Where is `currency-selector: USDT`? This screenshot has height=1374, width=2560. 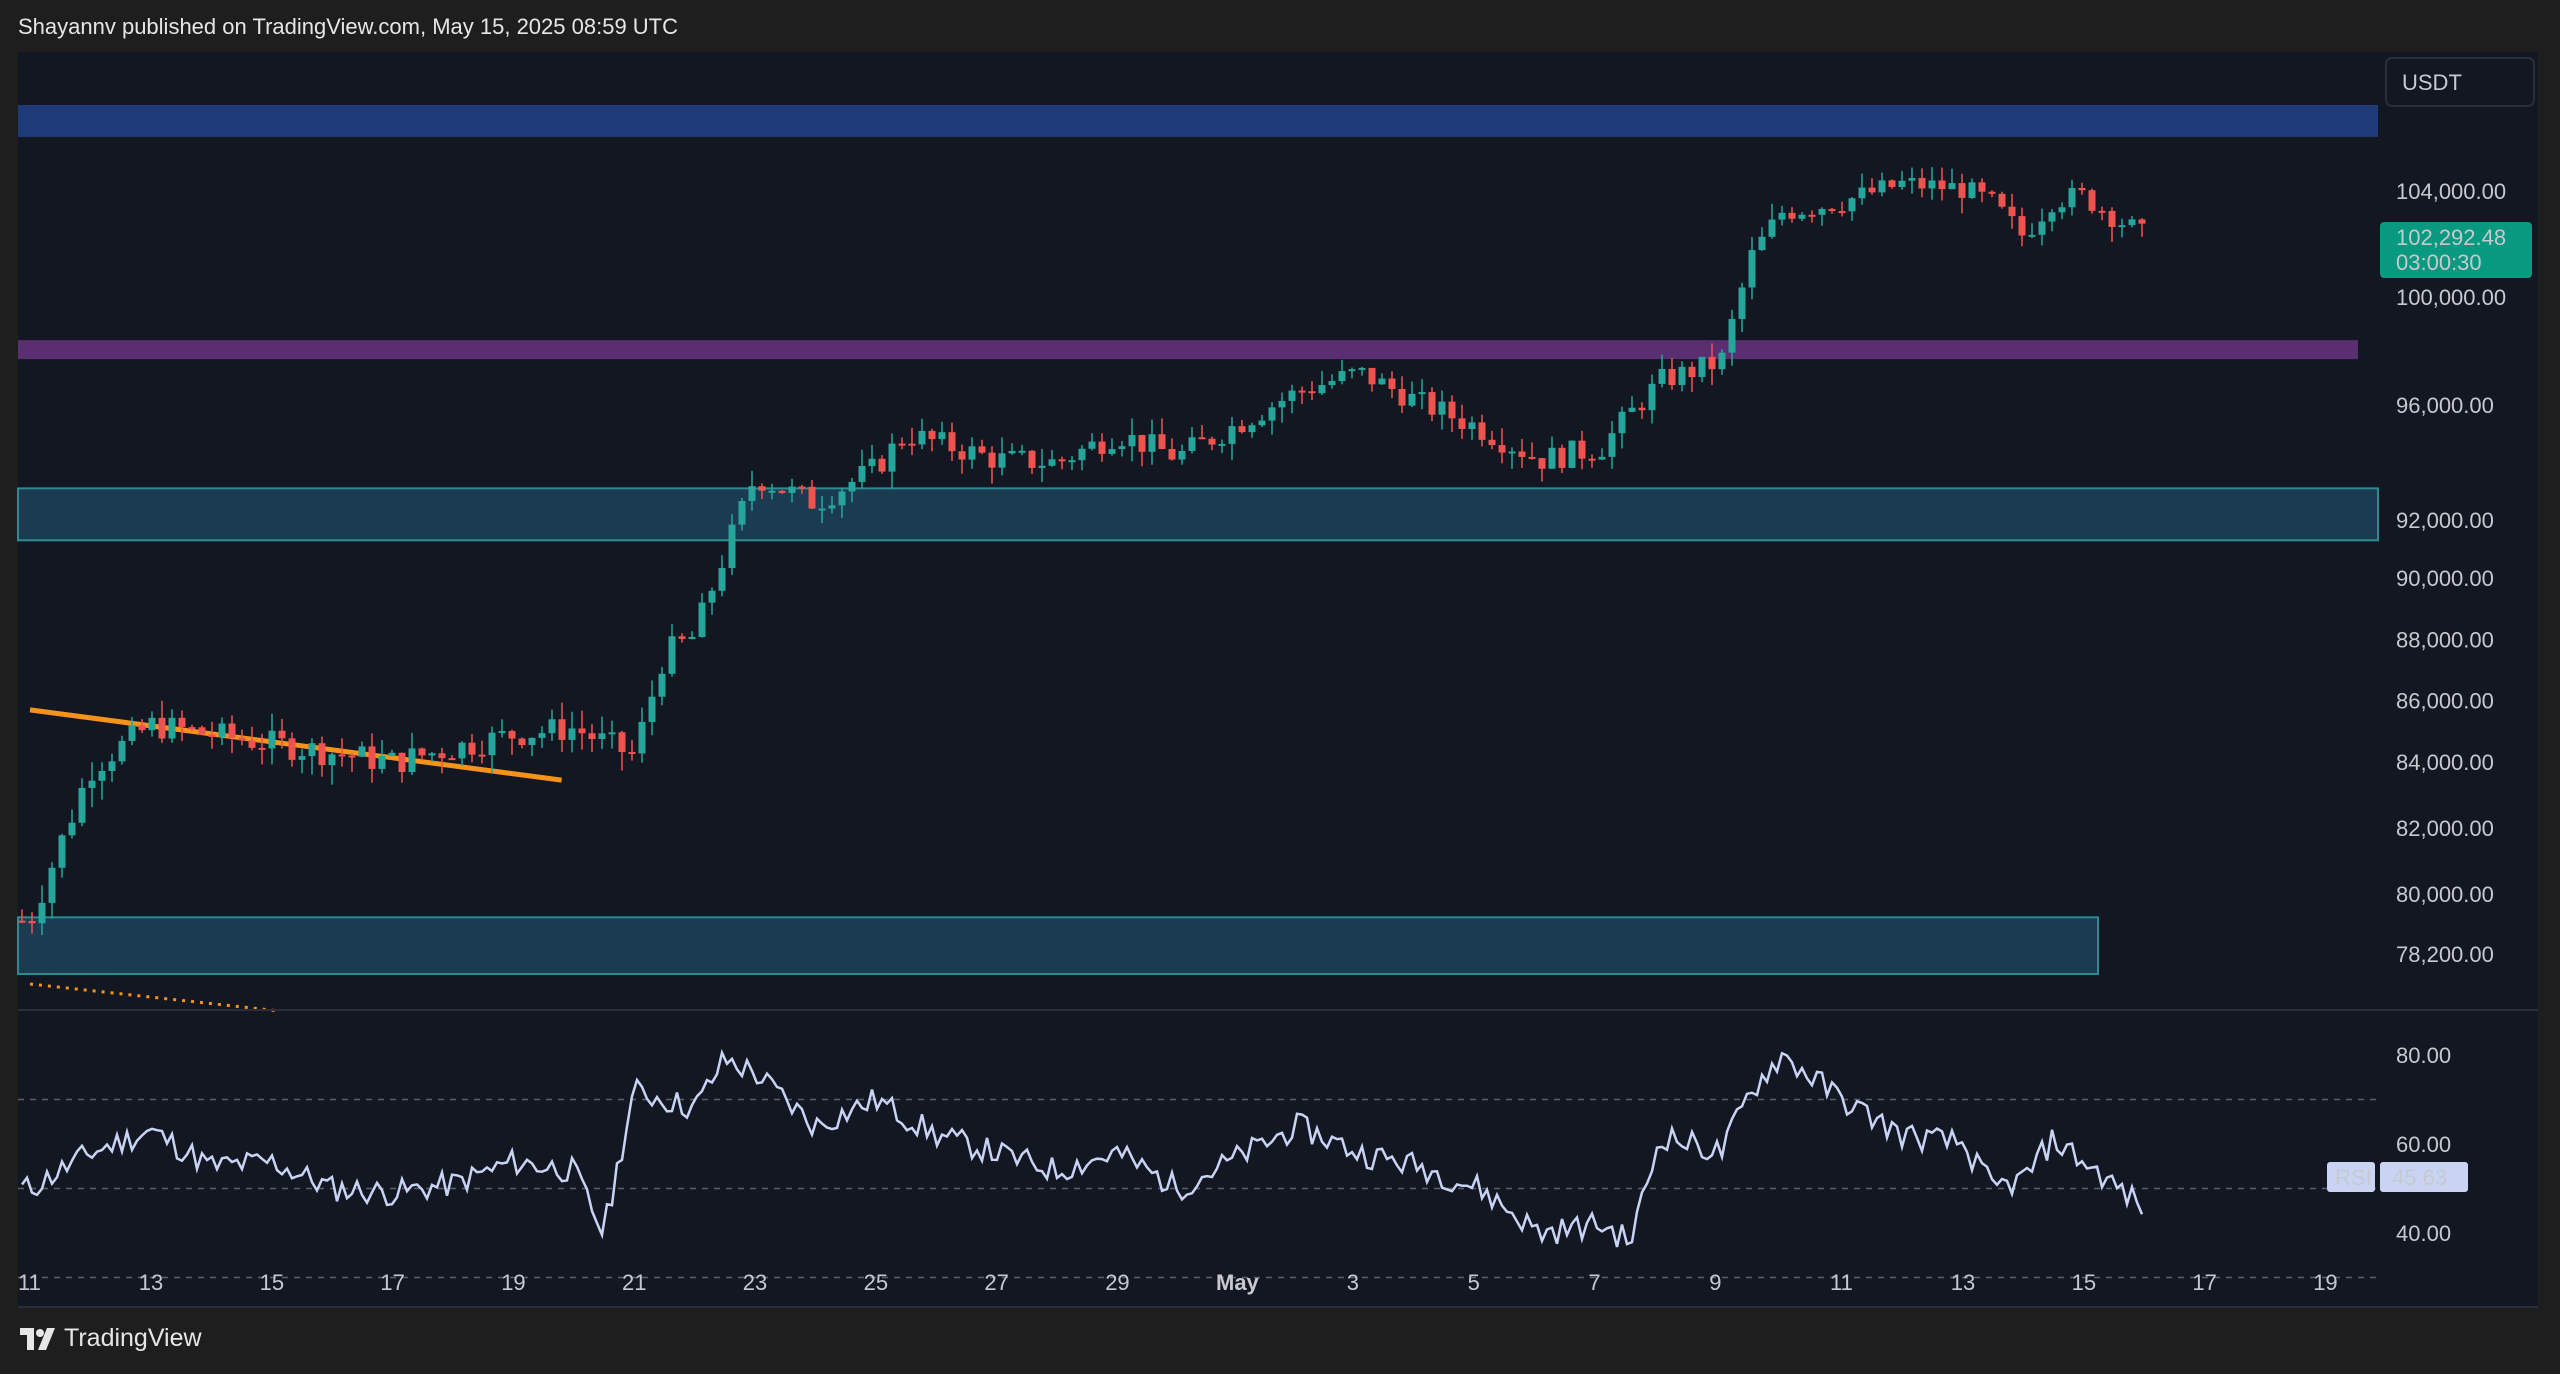
currency-selector: USDT is located at coordinates (2460, 82).